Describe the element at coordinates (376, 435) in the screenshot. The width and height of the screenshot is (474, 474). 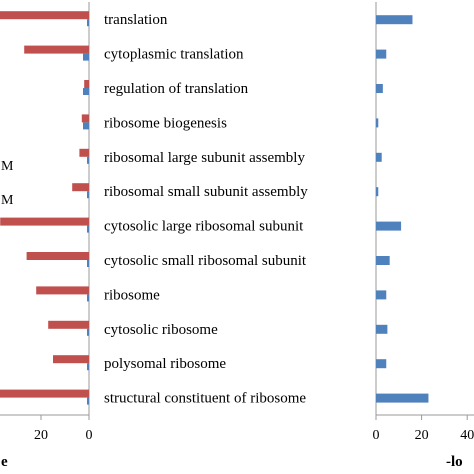
I see `right-tick-label: 0` at that location.